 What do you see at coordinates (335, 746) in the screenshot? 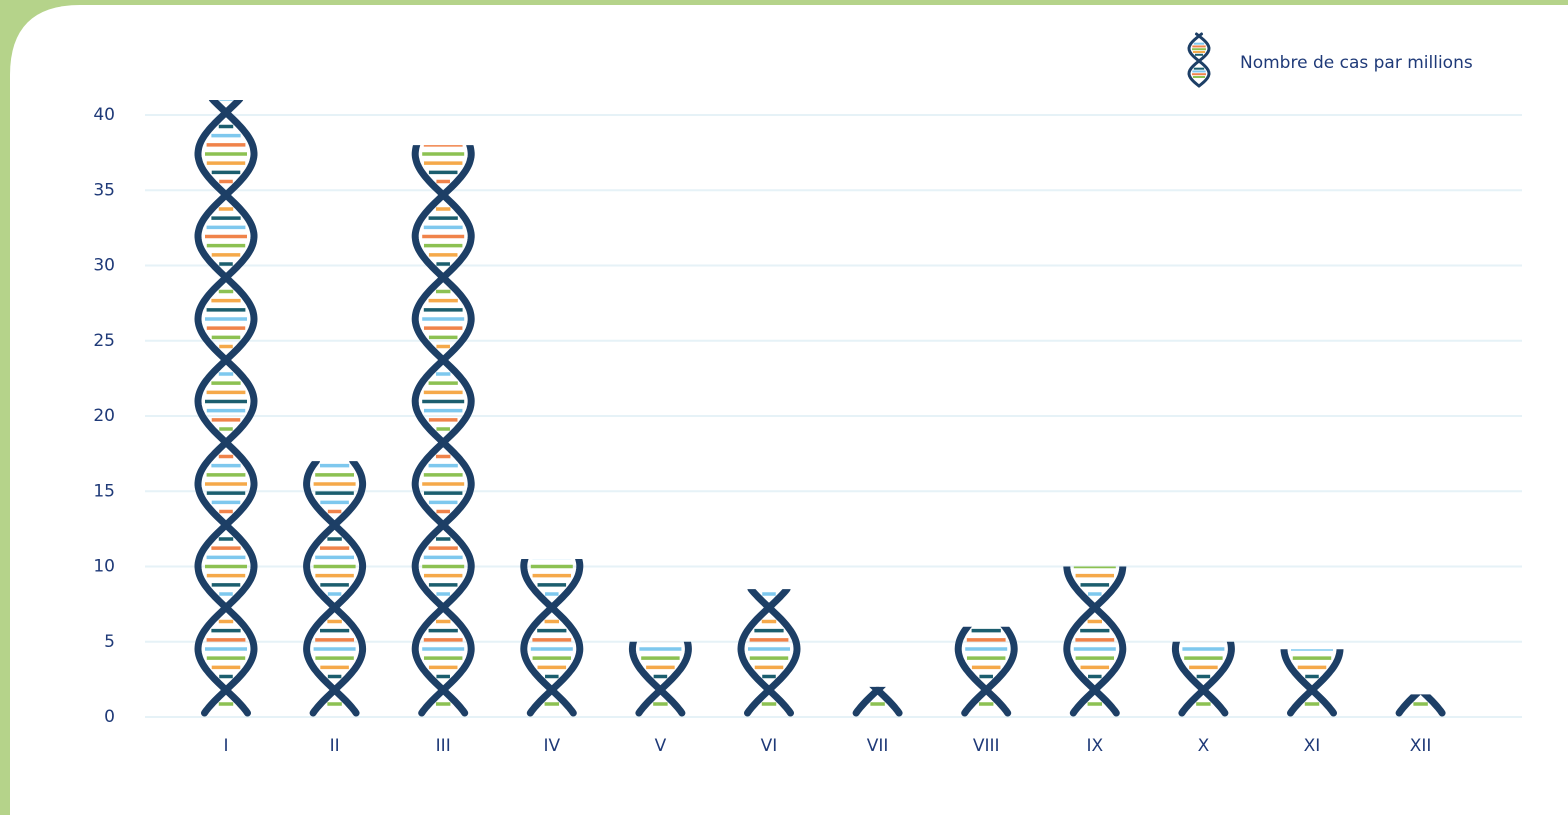
I see `x-tick-label: II` at bounding box center [335, 746].